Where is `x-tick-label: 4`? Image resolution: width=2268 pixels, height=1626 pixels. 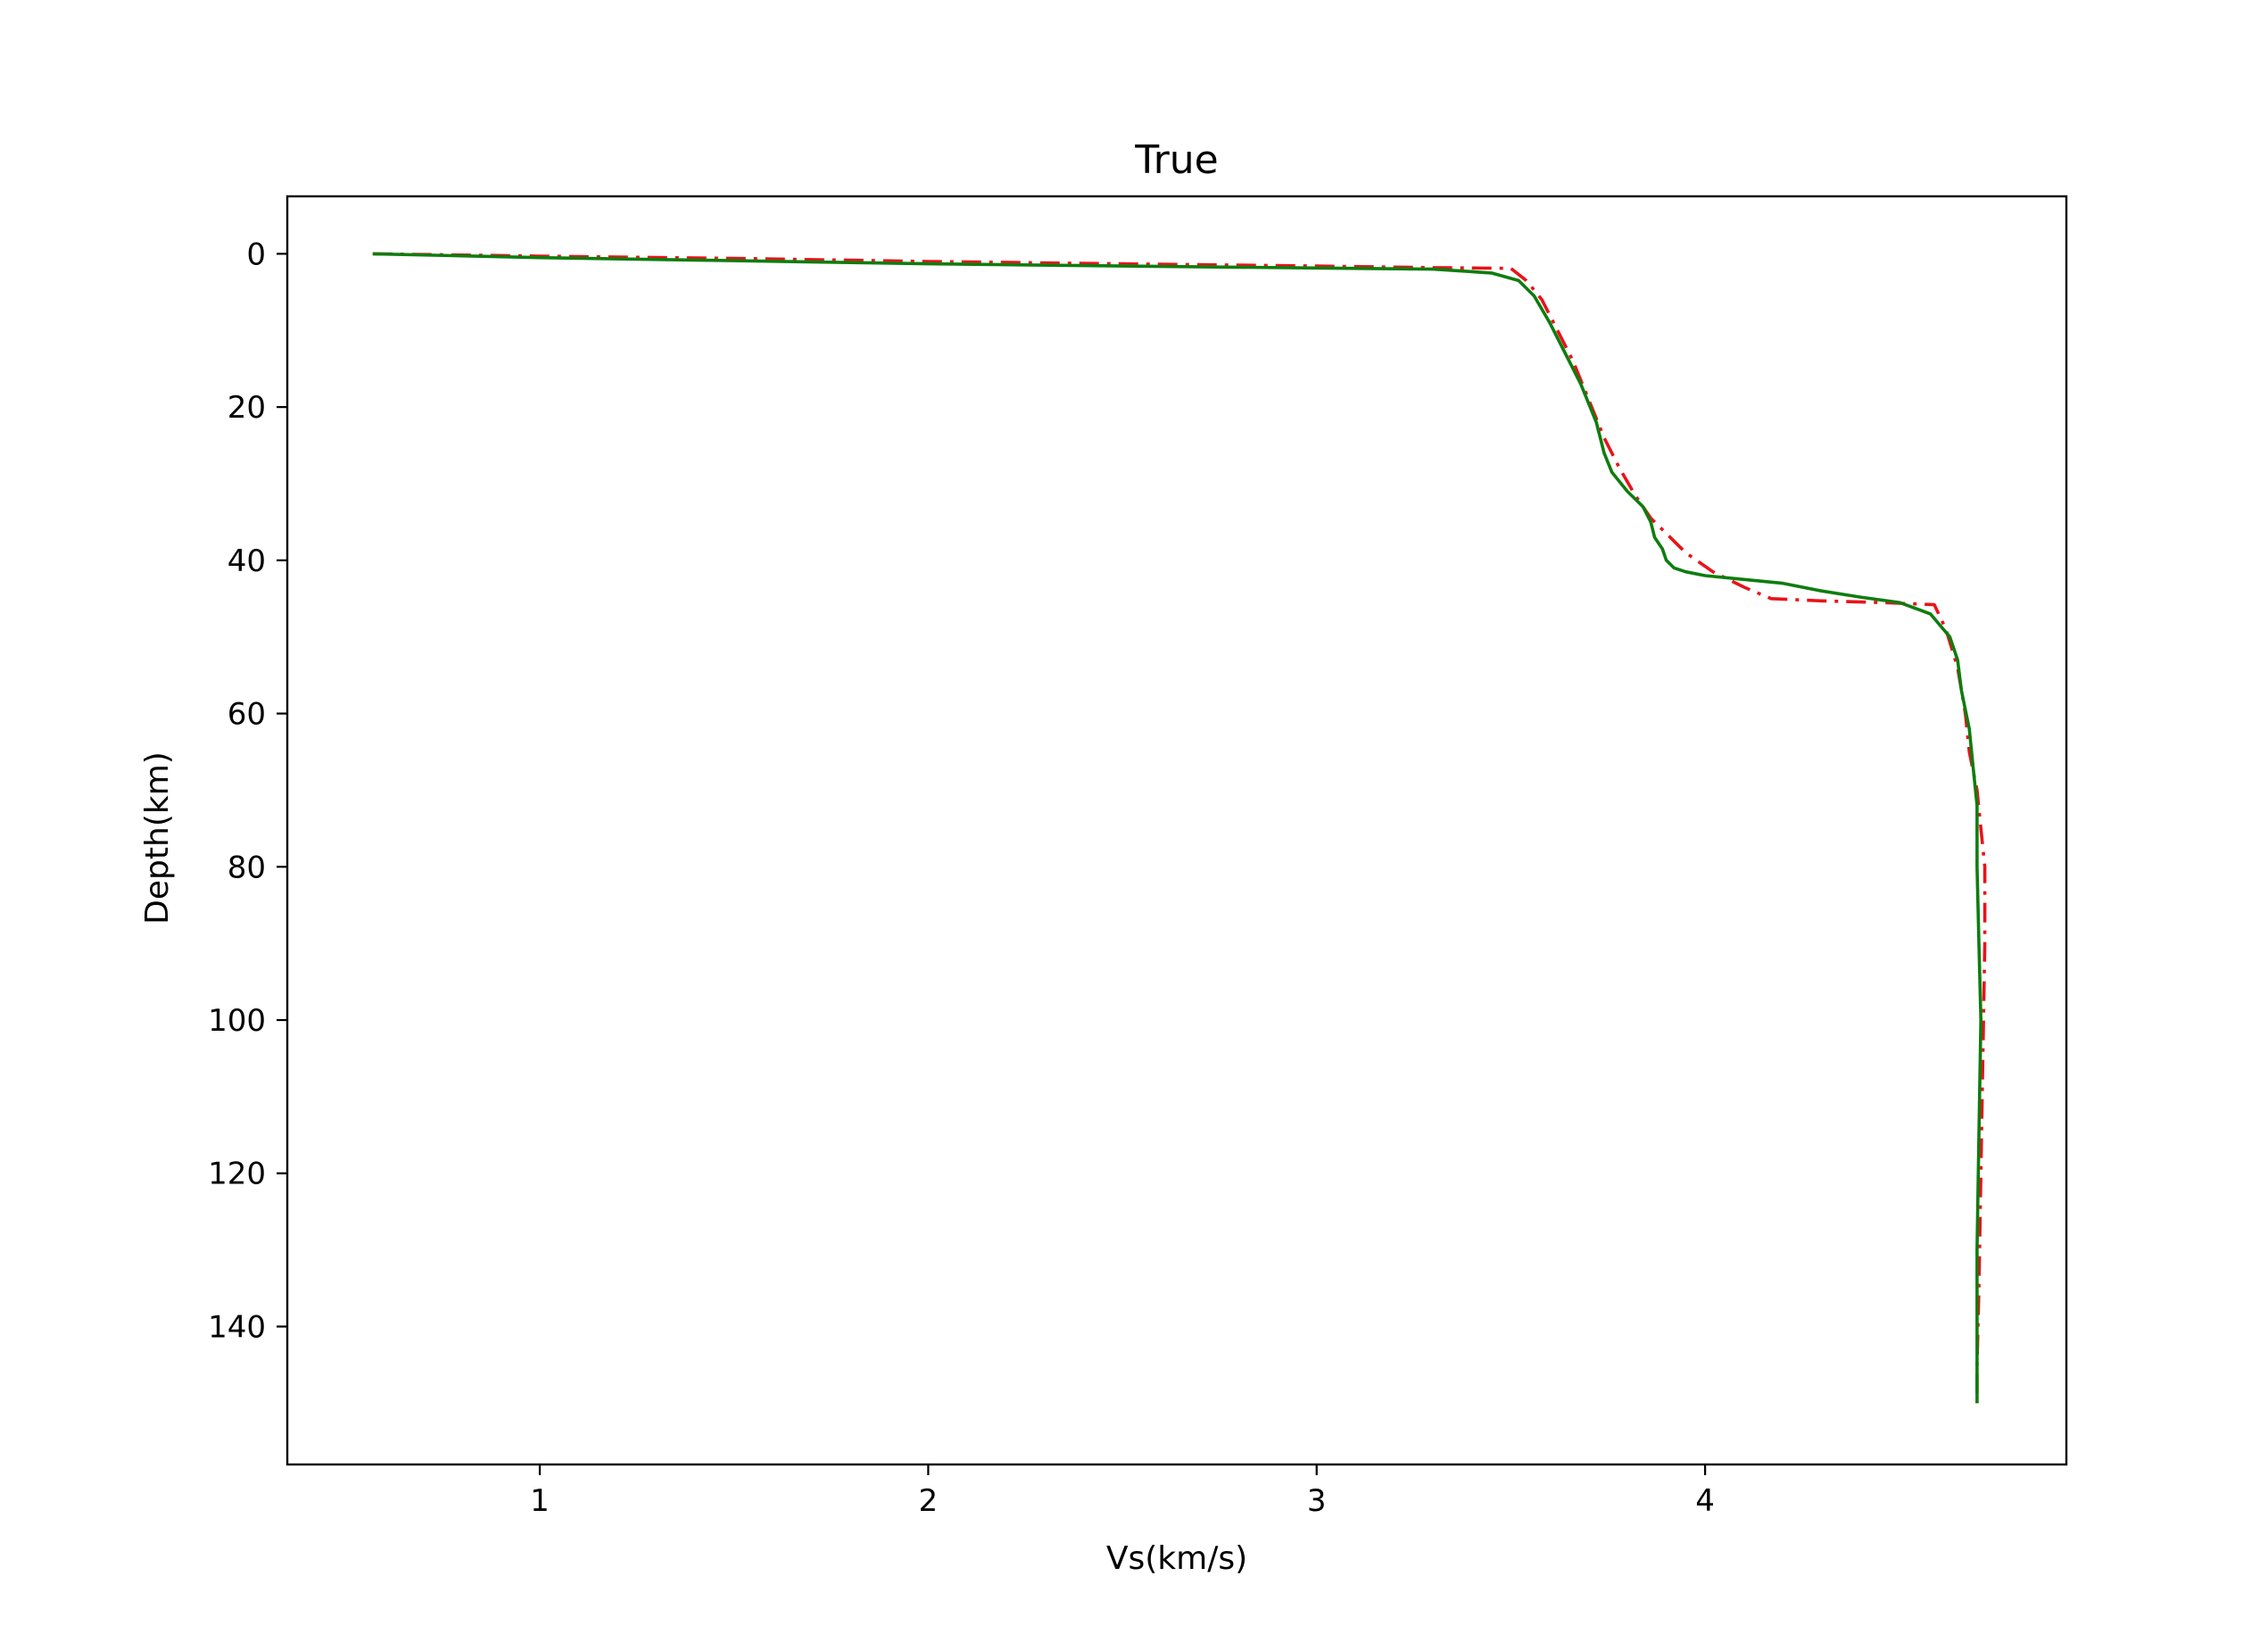 x-tick-label: 4 is located at coordinates (1705, 1501).